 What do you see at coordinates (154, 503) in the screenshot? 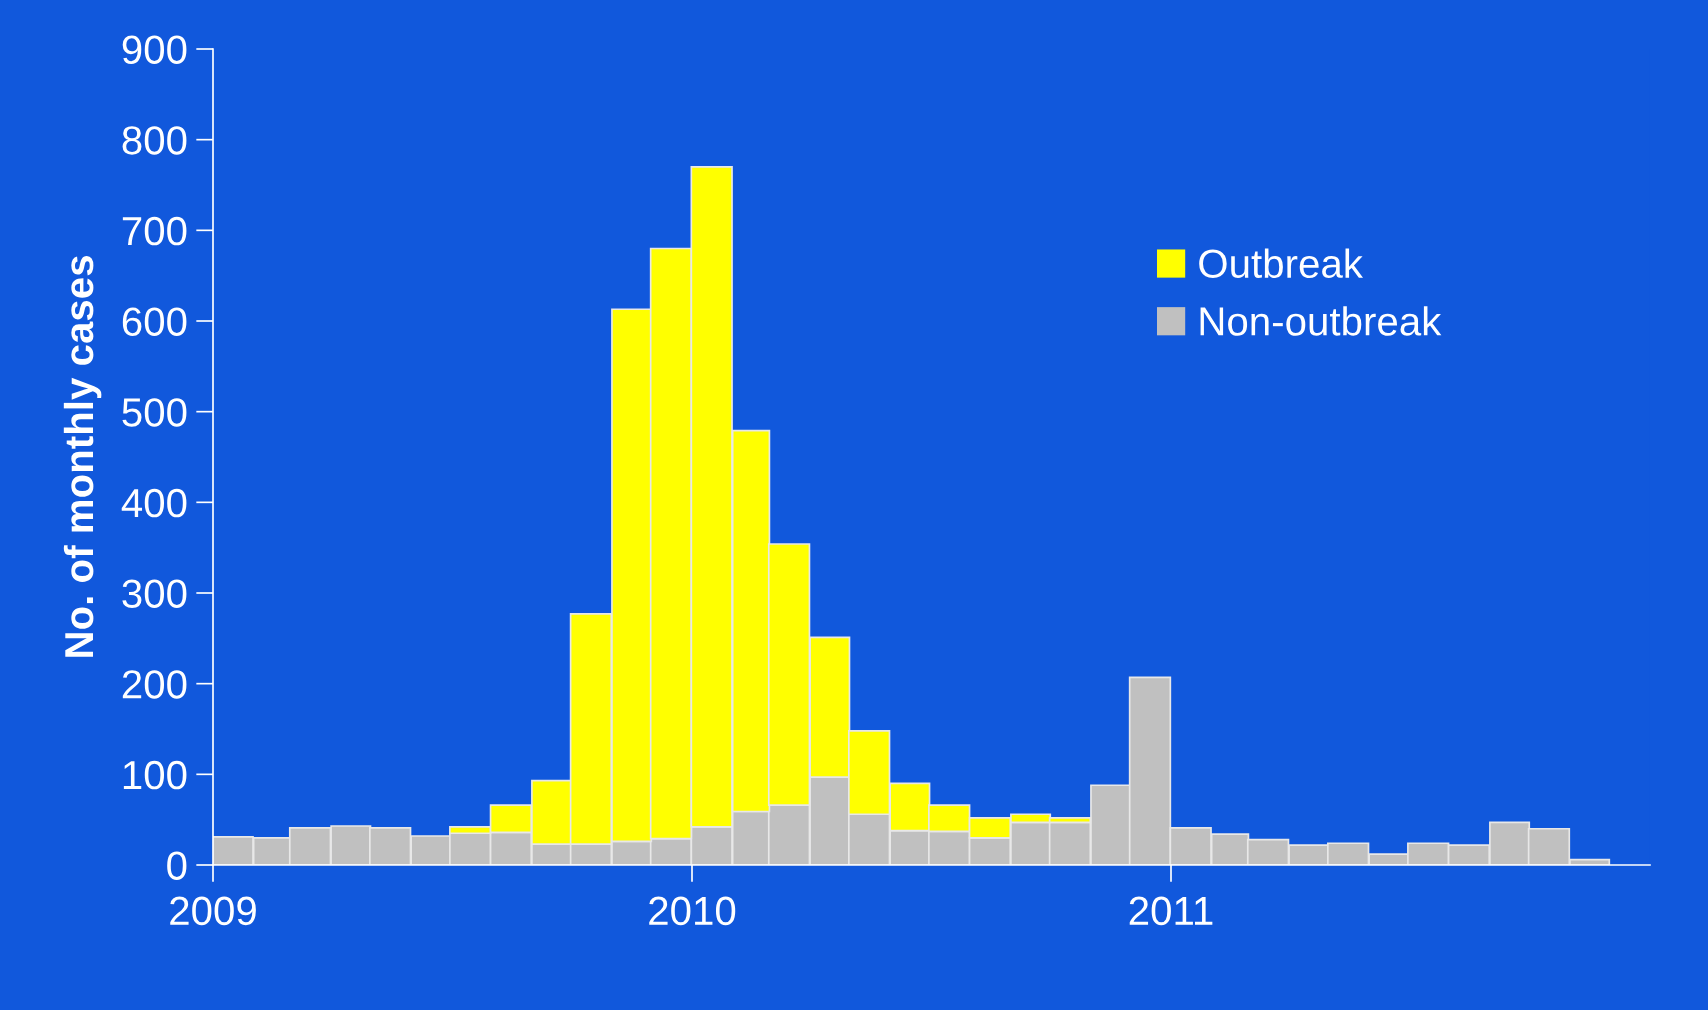
I see `y-tick-label: 400` at bounding box center [154, 503].